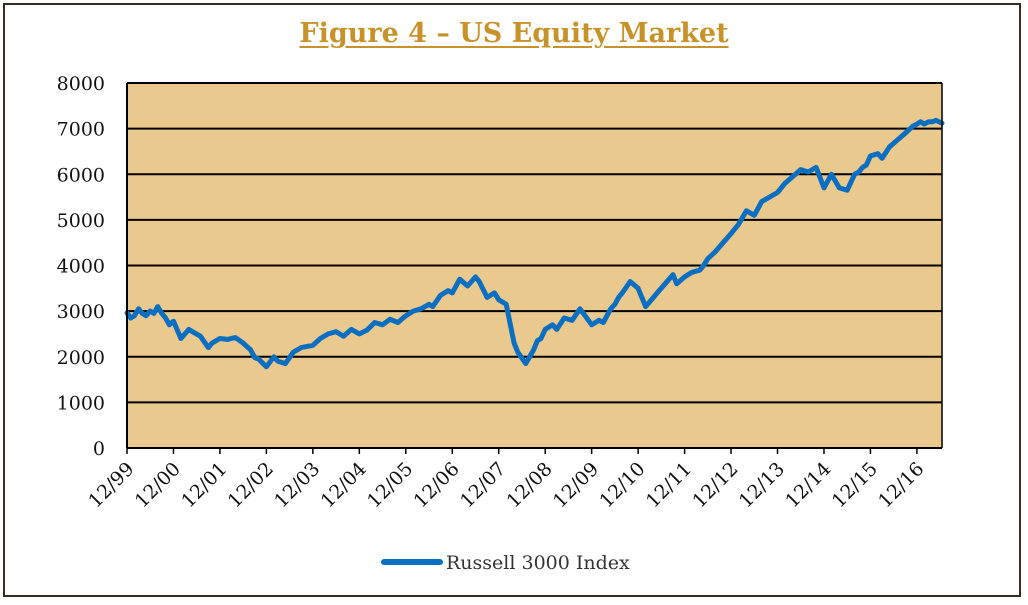  Describe the element at coordinates (81, 175) in the screenshot. I see `y-tick-label: 6000` at that location.